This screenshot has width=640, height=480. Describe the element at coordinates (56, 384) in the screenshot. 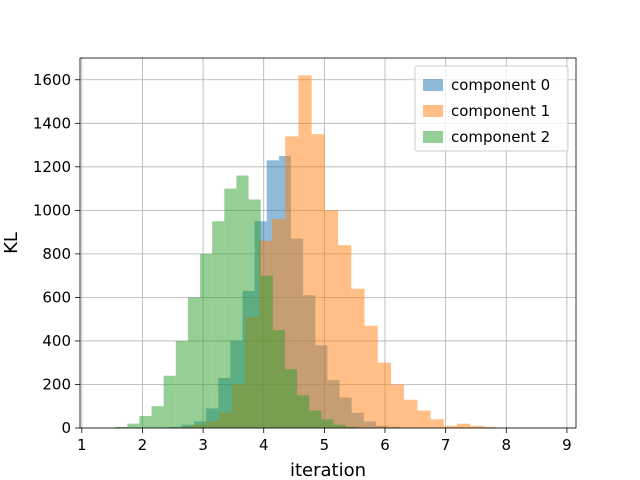

I see `y-tick-label: 200` at that location.